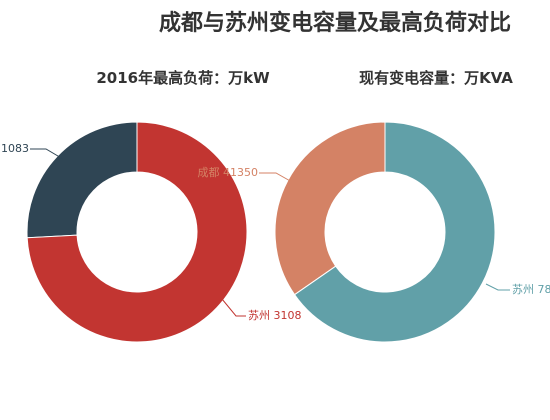 This screenshot has width=550, height=420. What do you see at coordinates (82, 180) in the screenshot?
I see `left-chengdu-slice` at bounding box center [82, 180].